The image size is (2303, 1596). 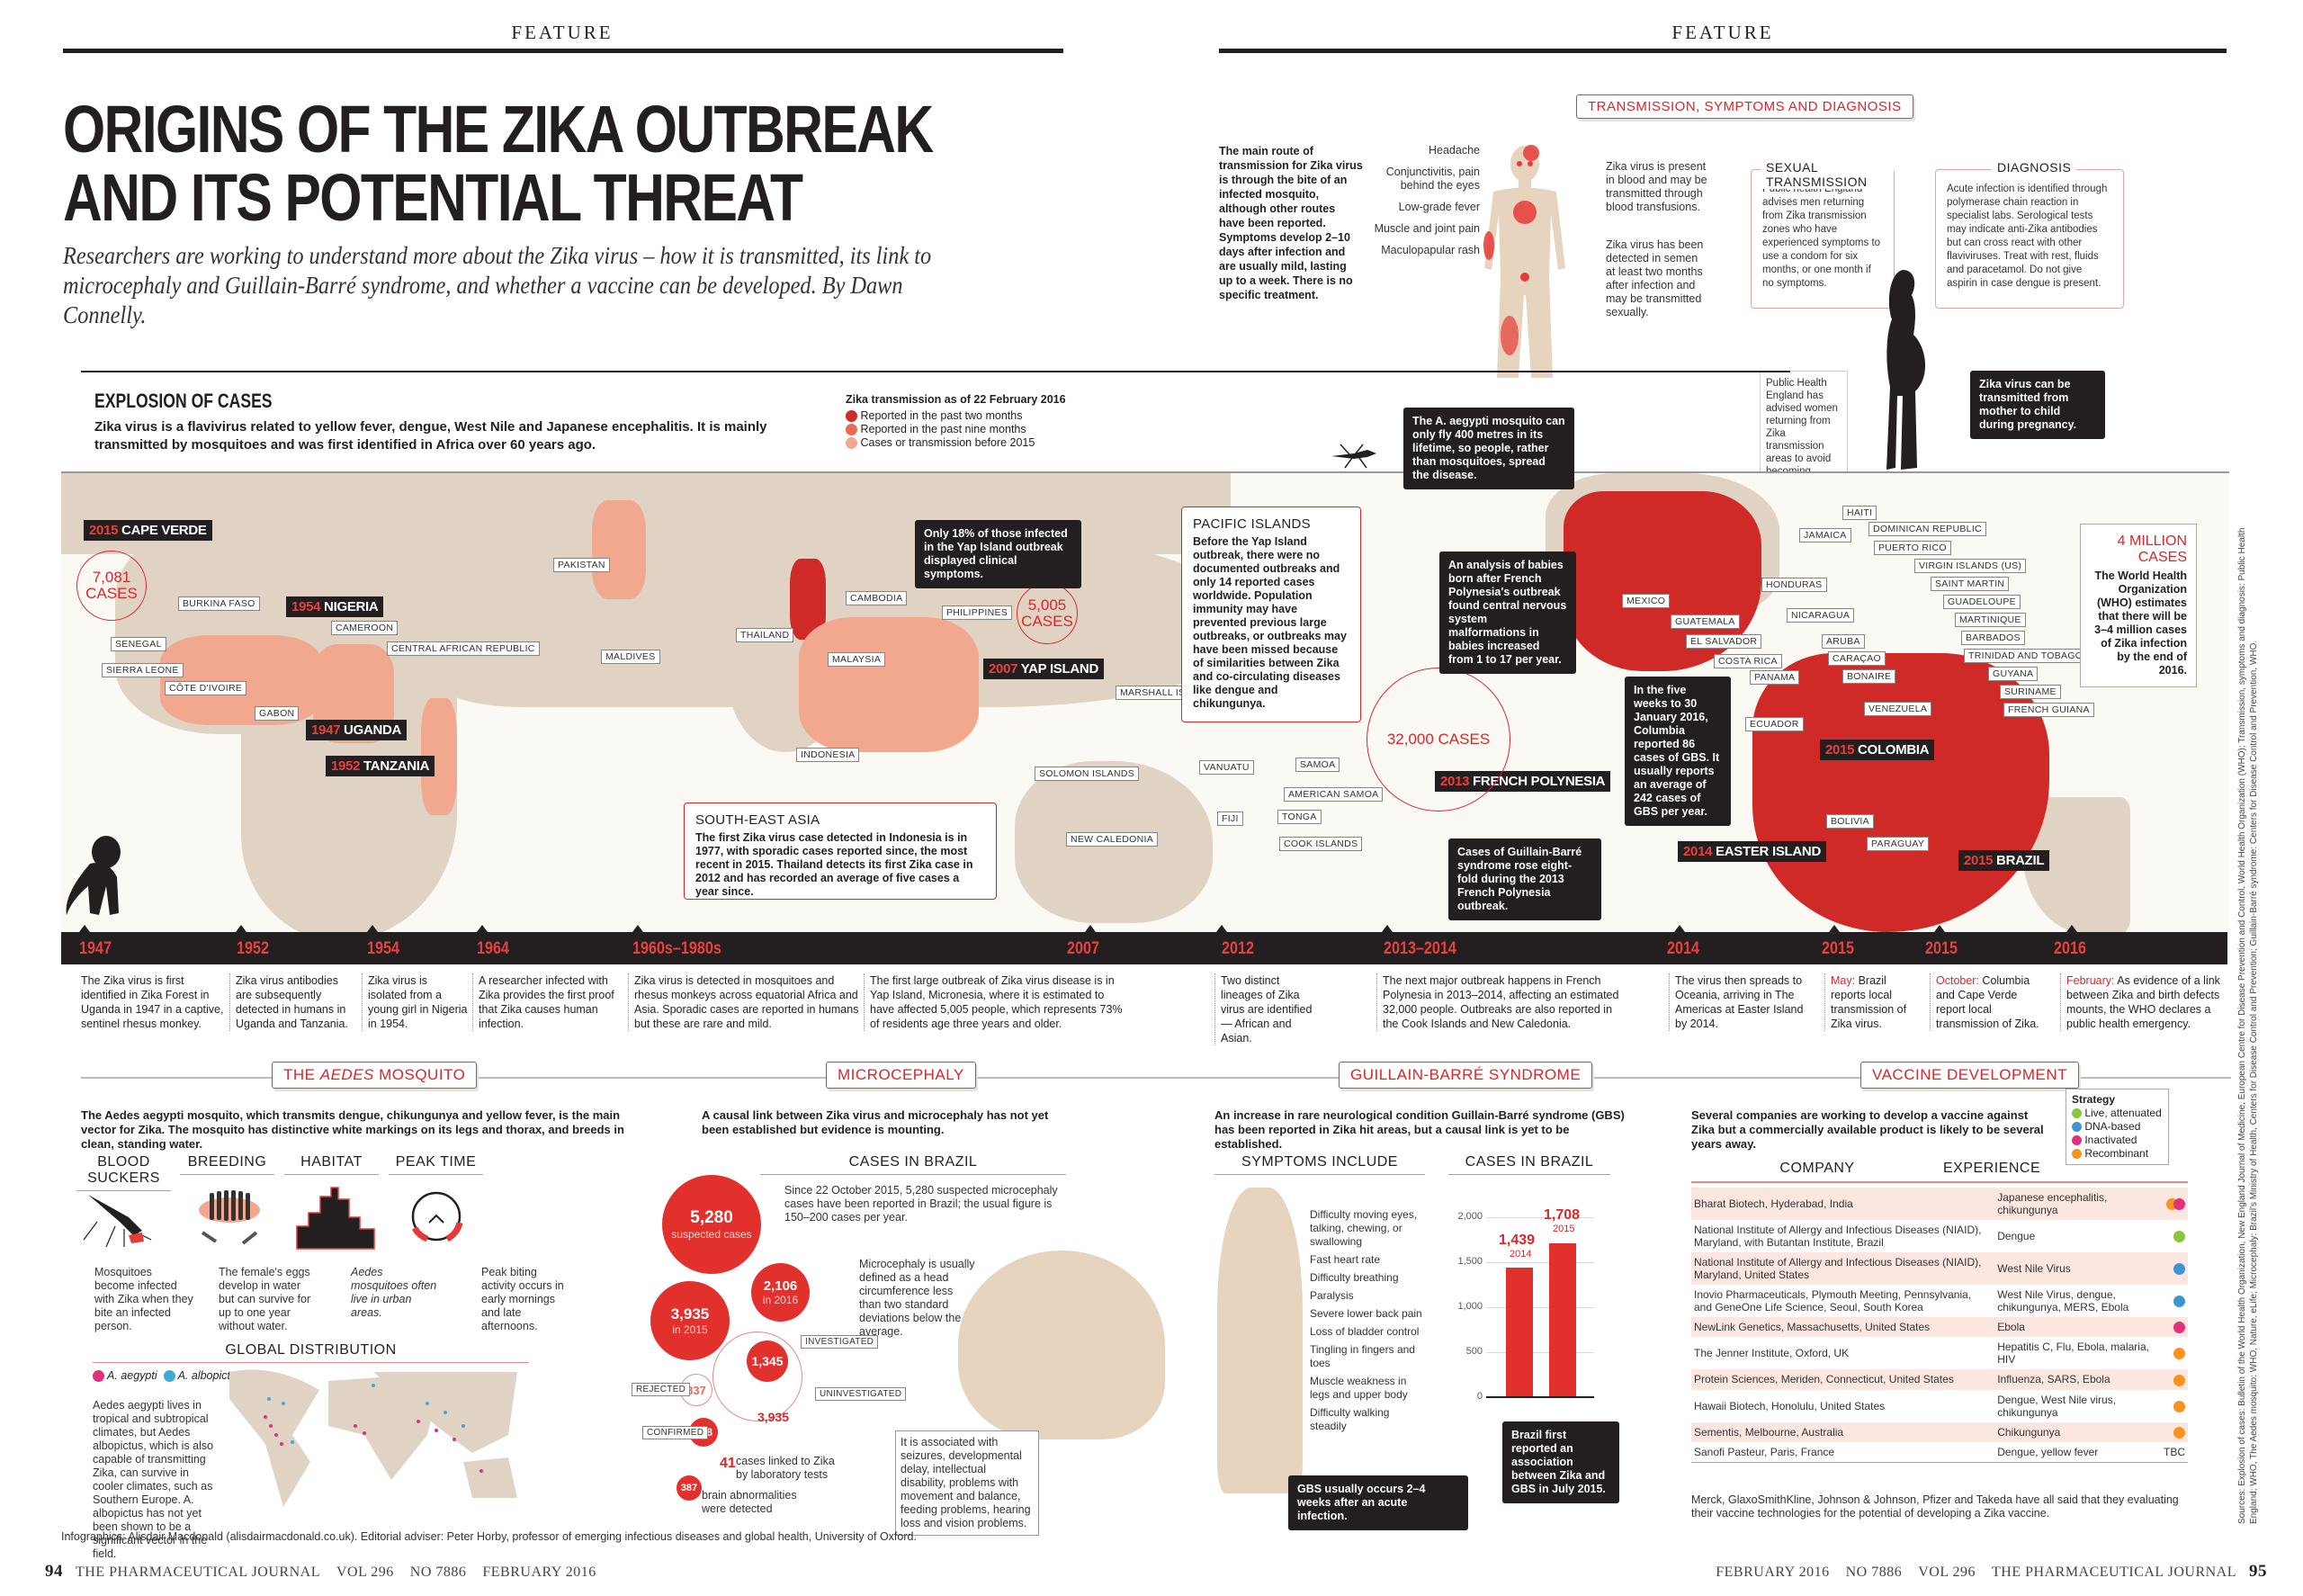 I want to click on country-tag: GUATEMALA, so click(x=1706, y=621).